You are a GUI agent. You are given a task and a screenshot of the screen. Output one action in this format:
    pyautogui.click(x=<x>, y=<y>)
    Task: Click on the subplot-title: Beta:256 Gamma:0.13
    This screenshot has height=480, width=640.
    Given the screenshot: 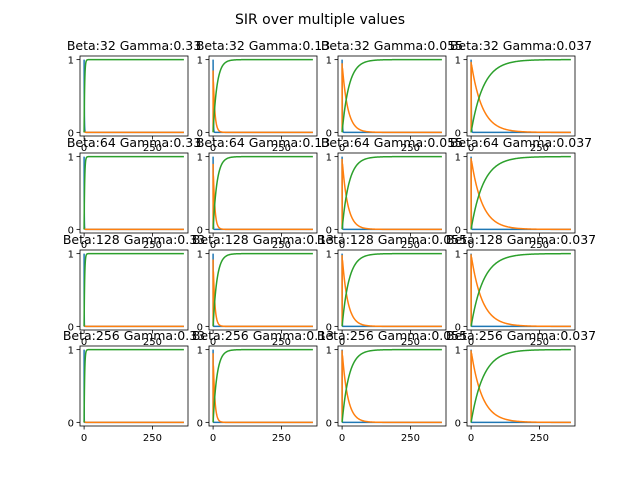 What is the action you would take?
    pyautogui.click(x=263, y=335)
    